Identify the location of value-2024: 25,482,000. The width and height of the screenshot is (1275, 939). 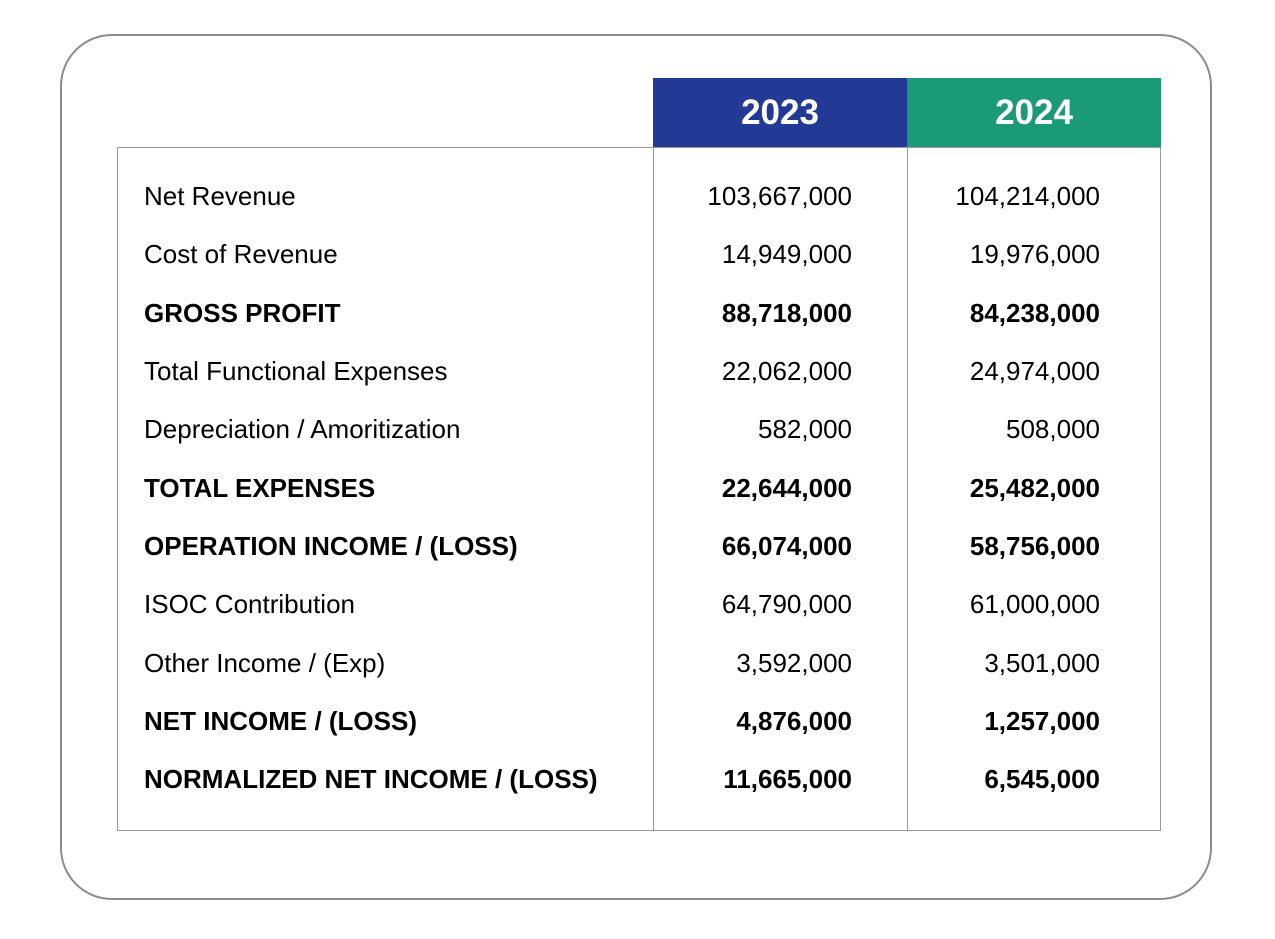
(1034, 488).